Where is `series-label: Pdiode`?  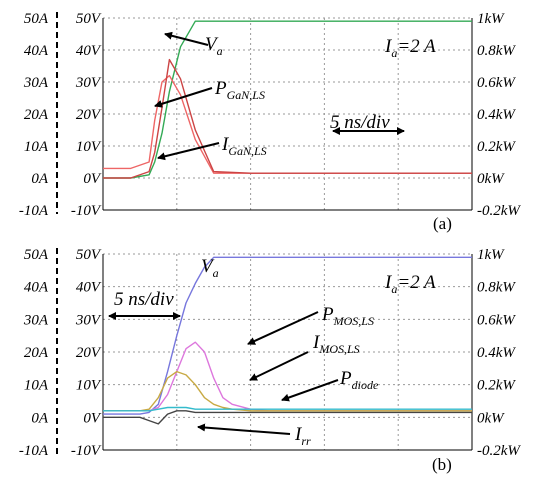 series-label: Pdiode is located at coordinates (359, 380).